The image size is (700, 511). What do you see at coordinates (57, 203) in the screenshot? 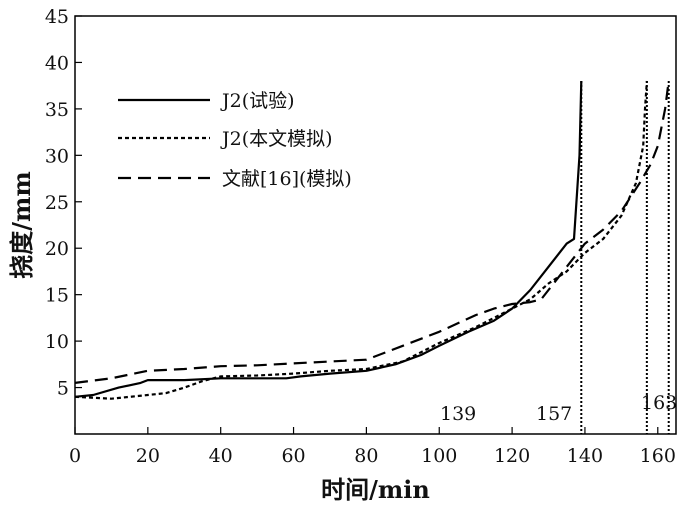
I see `y-tick-label: 25` at bounding box center [57, 203].